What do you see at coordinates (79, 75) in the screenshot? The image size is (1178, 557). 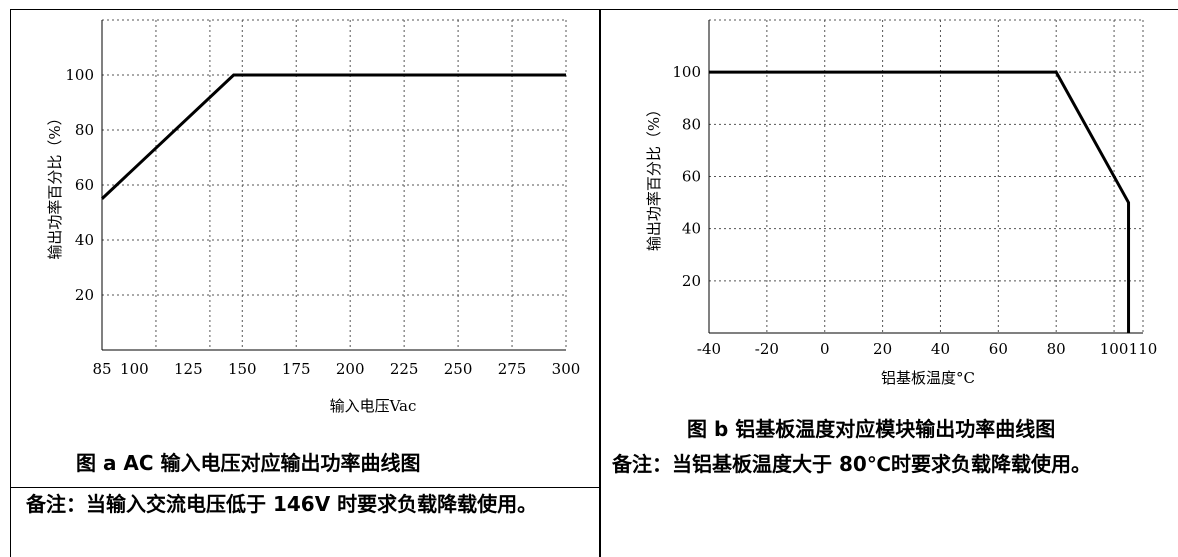 I see `chart-a-y-tick-label: 100` at bounding box center [79, 75].